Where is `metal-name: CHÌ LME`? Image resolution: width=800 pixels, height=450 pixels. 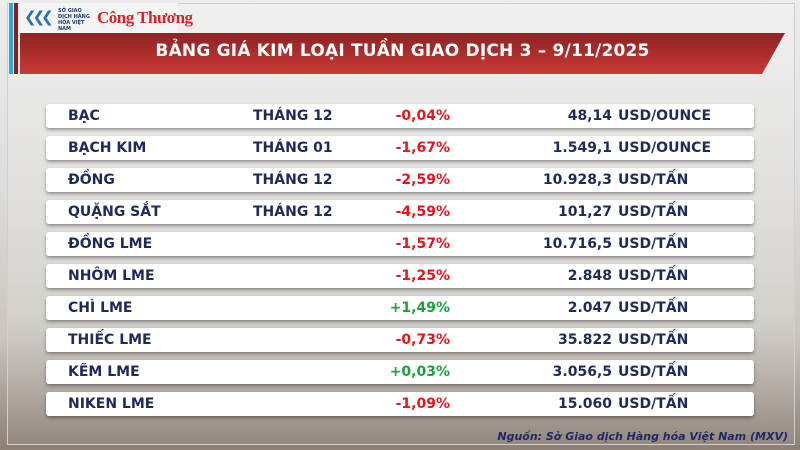 metal-name: CHÌ LME is located at coordinates (100, 308).